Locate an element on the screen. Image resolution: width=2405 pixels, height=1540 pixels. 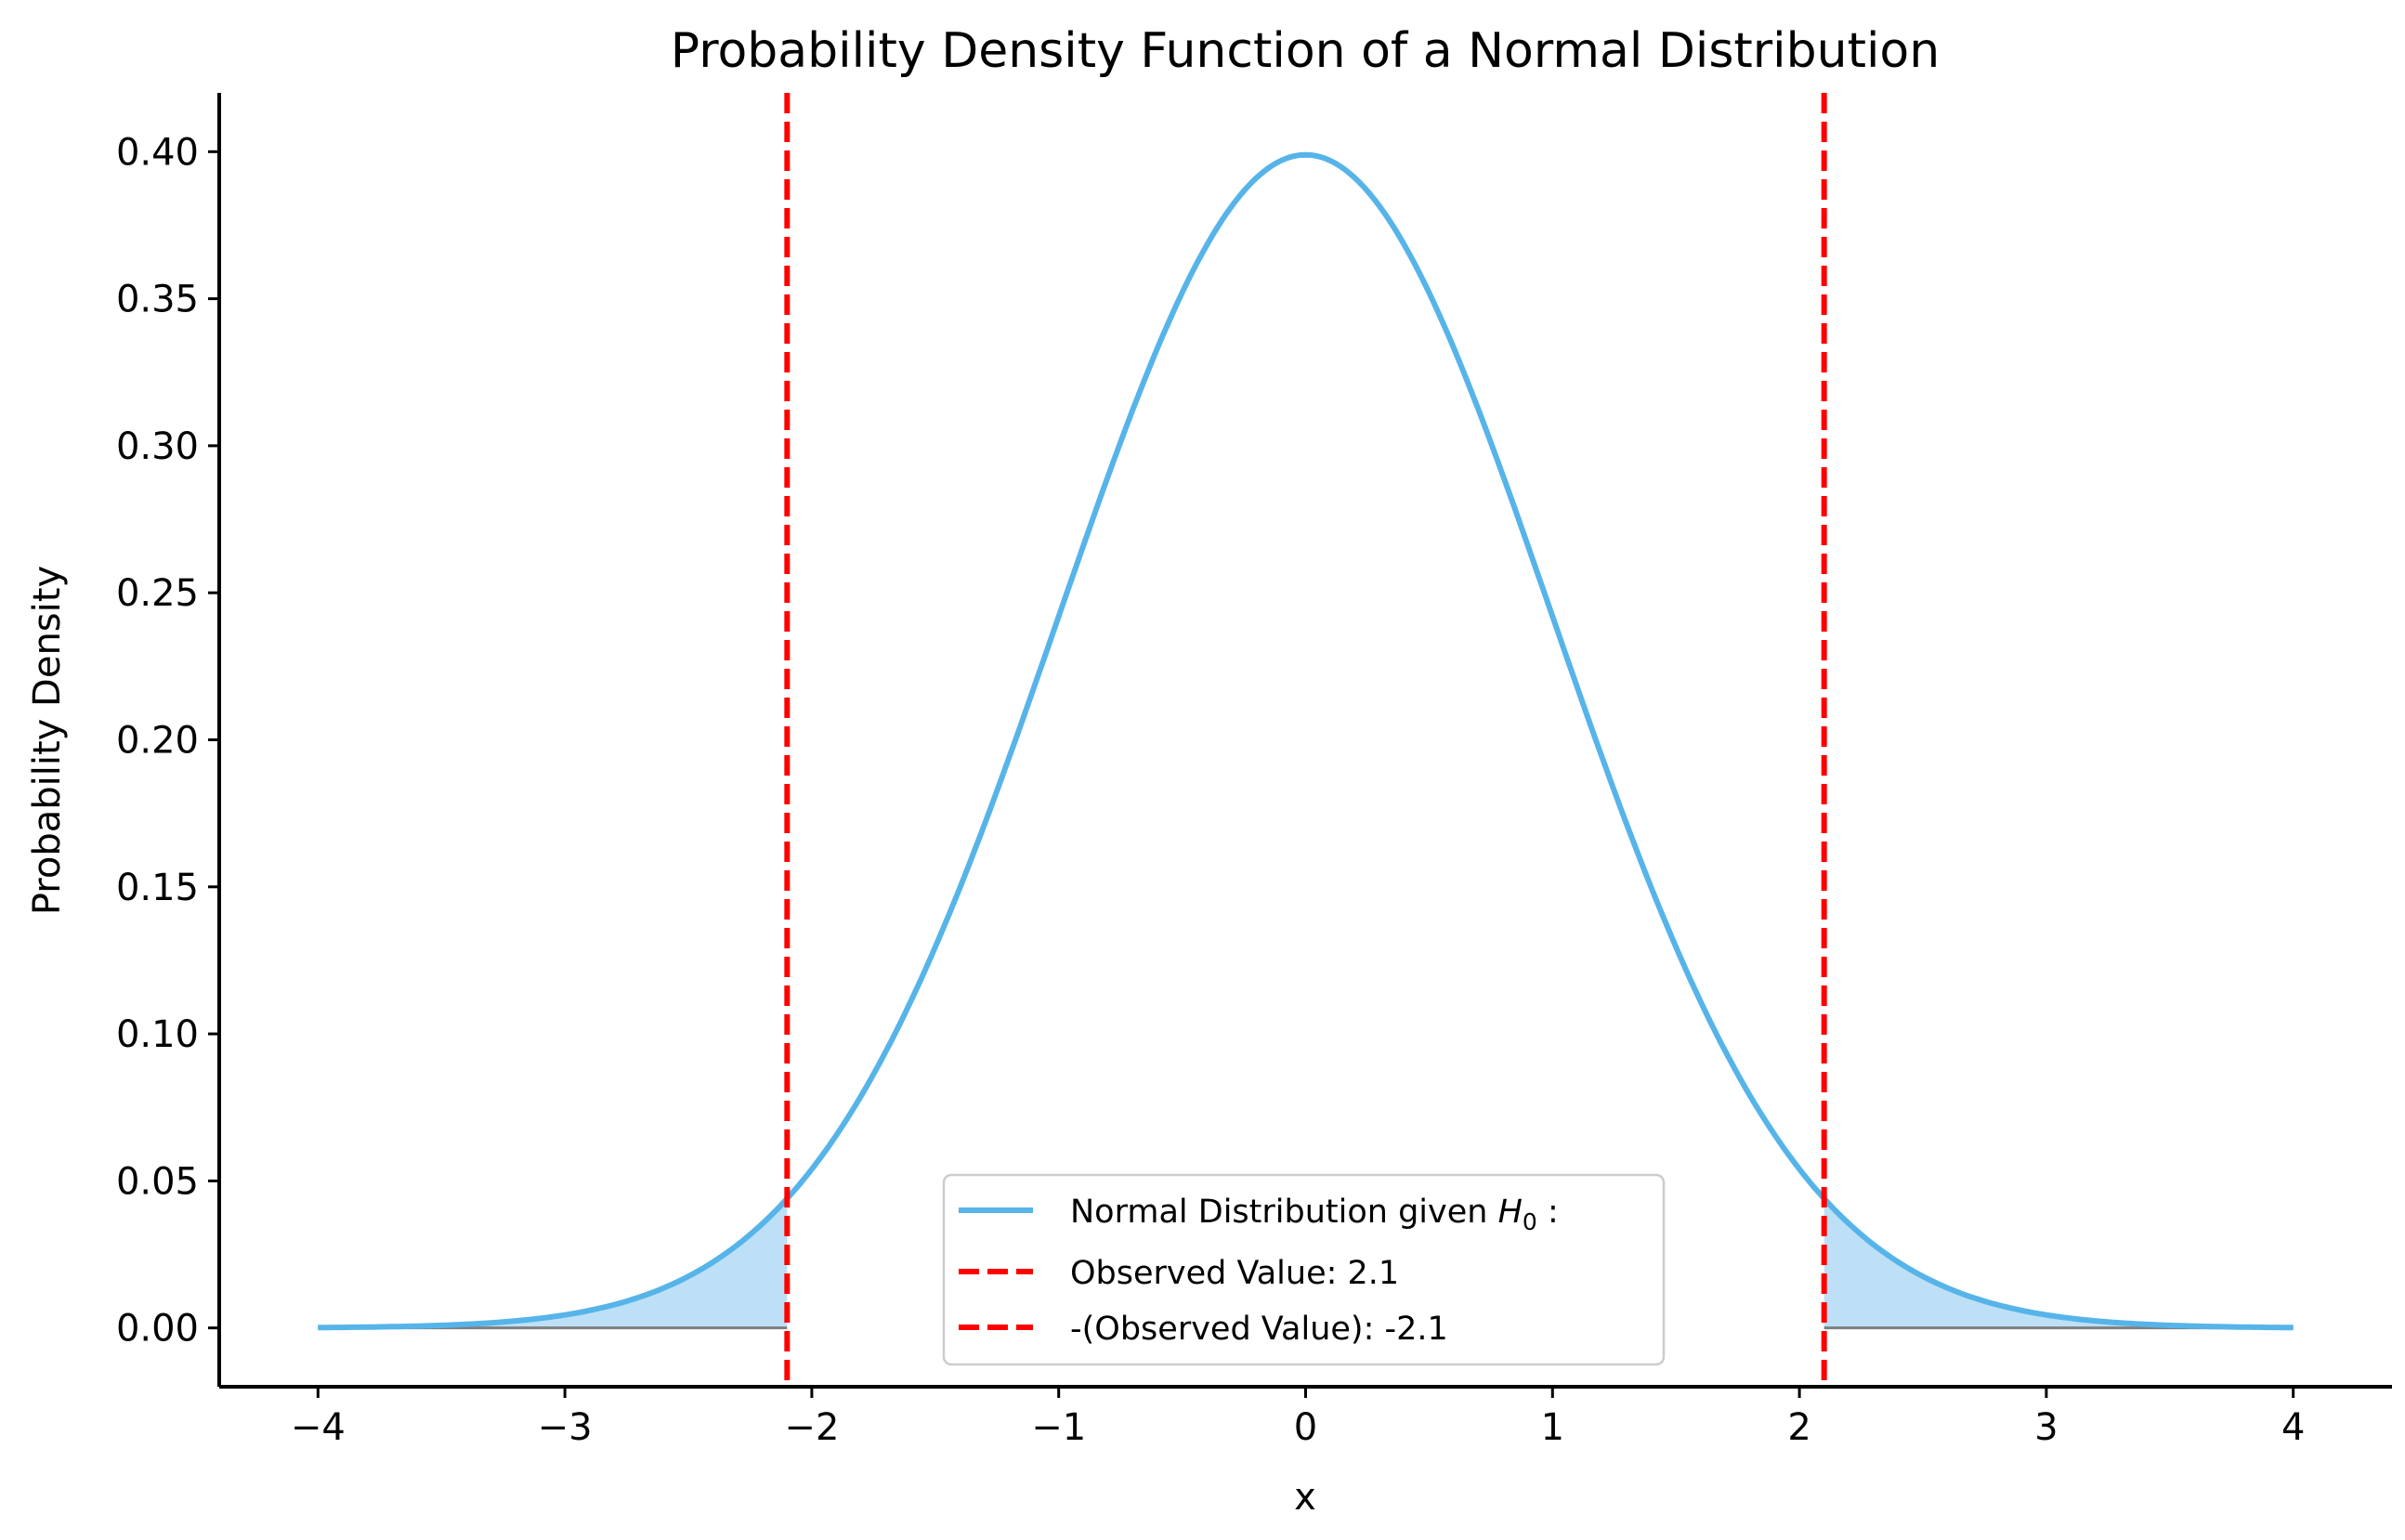
y-tick-label: 0.00 is located at coordinates (157, 1329).